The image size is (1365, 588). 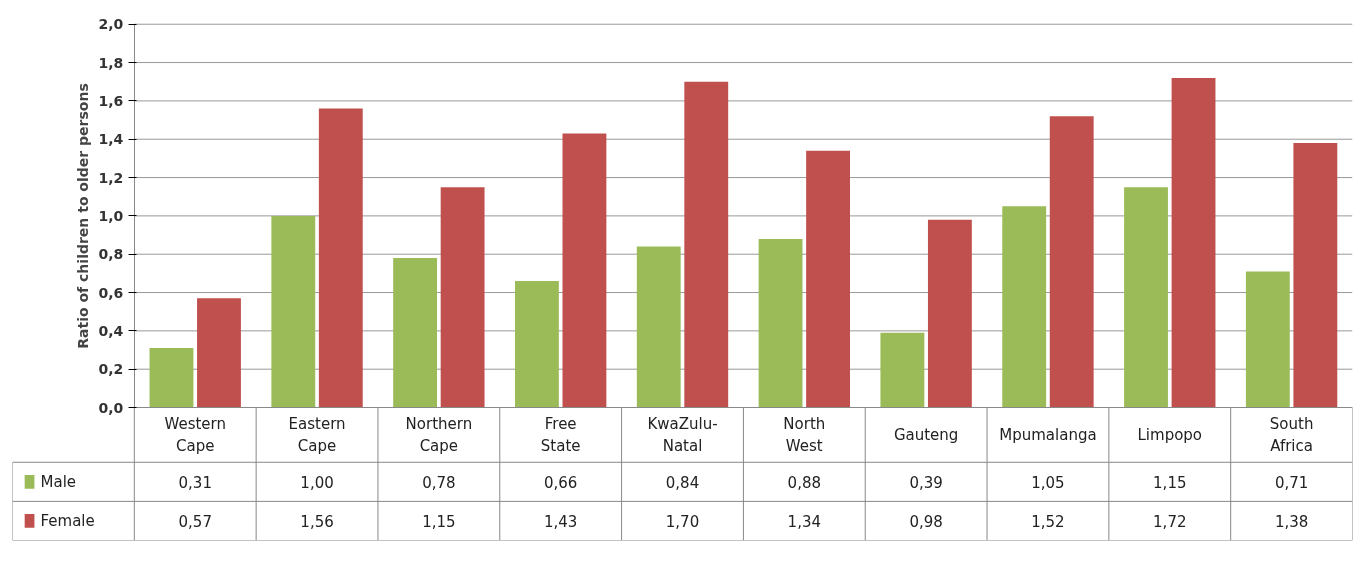 I want to click on data-label: 1,05, so click(x=1048, y=482).